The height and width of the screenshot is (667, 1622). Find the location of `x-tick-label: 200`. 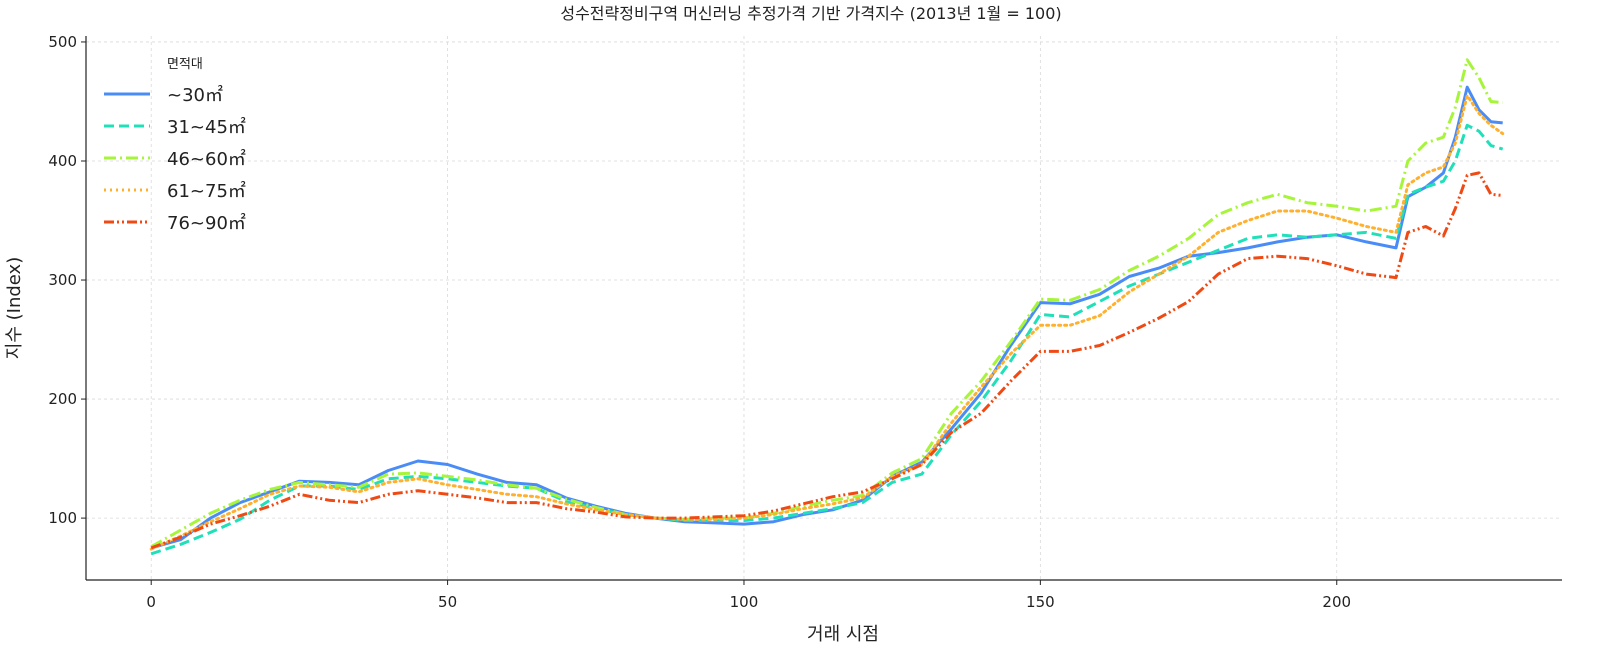

x-tick-label: 200 is located at coordinates (1336, 602).